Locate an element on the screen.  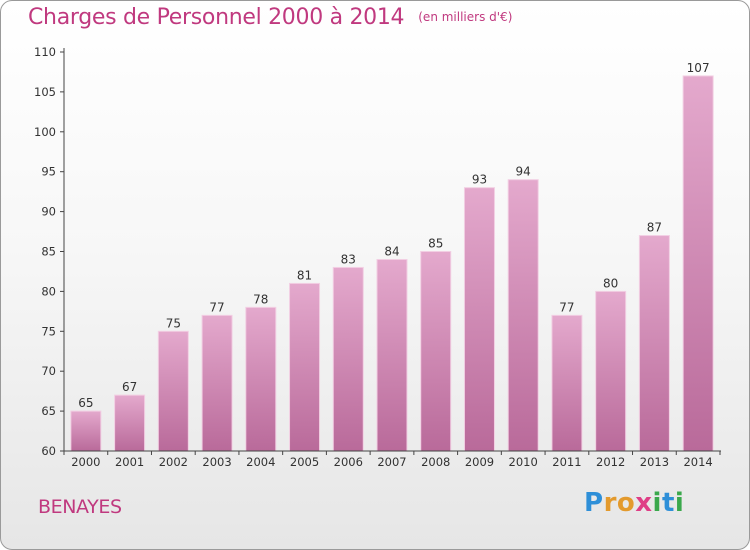
logo-letter: x is located at coordinates (644, 503).